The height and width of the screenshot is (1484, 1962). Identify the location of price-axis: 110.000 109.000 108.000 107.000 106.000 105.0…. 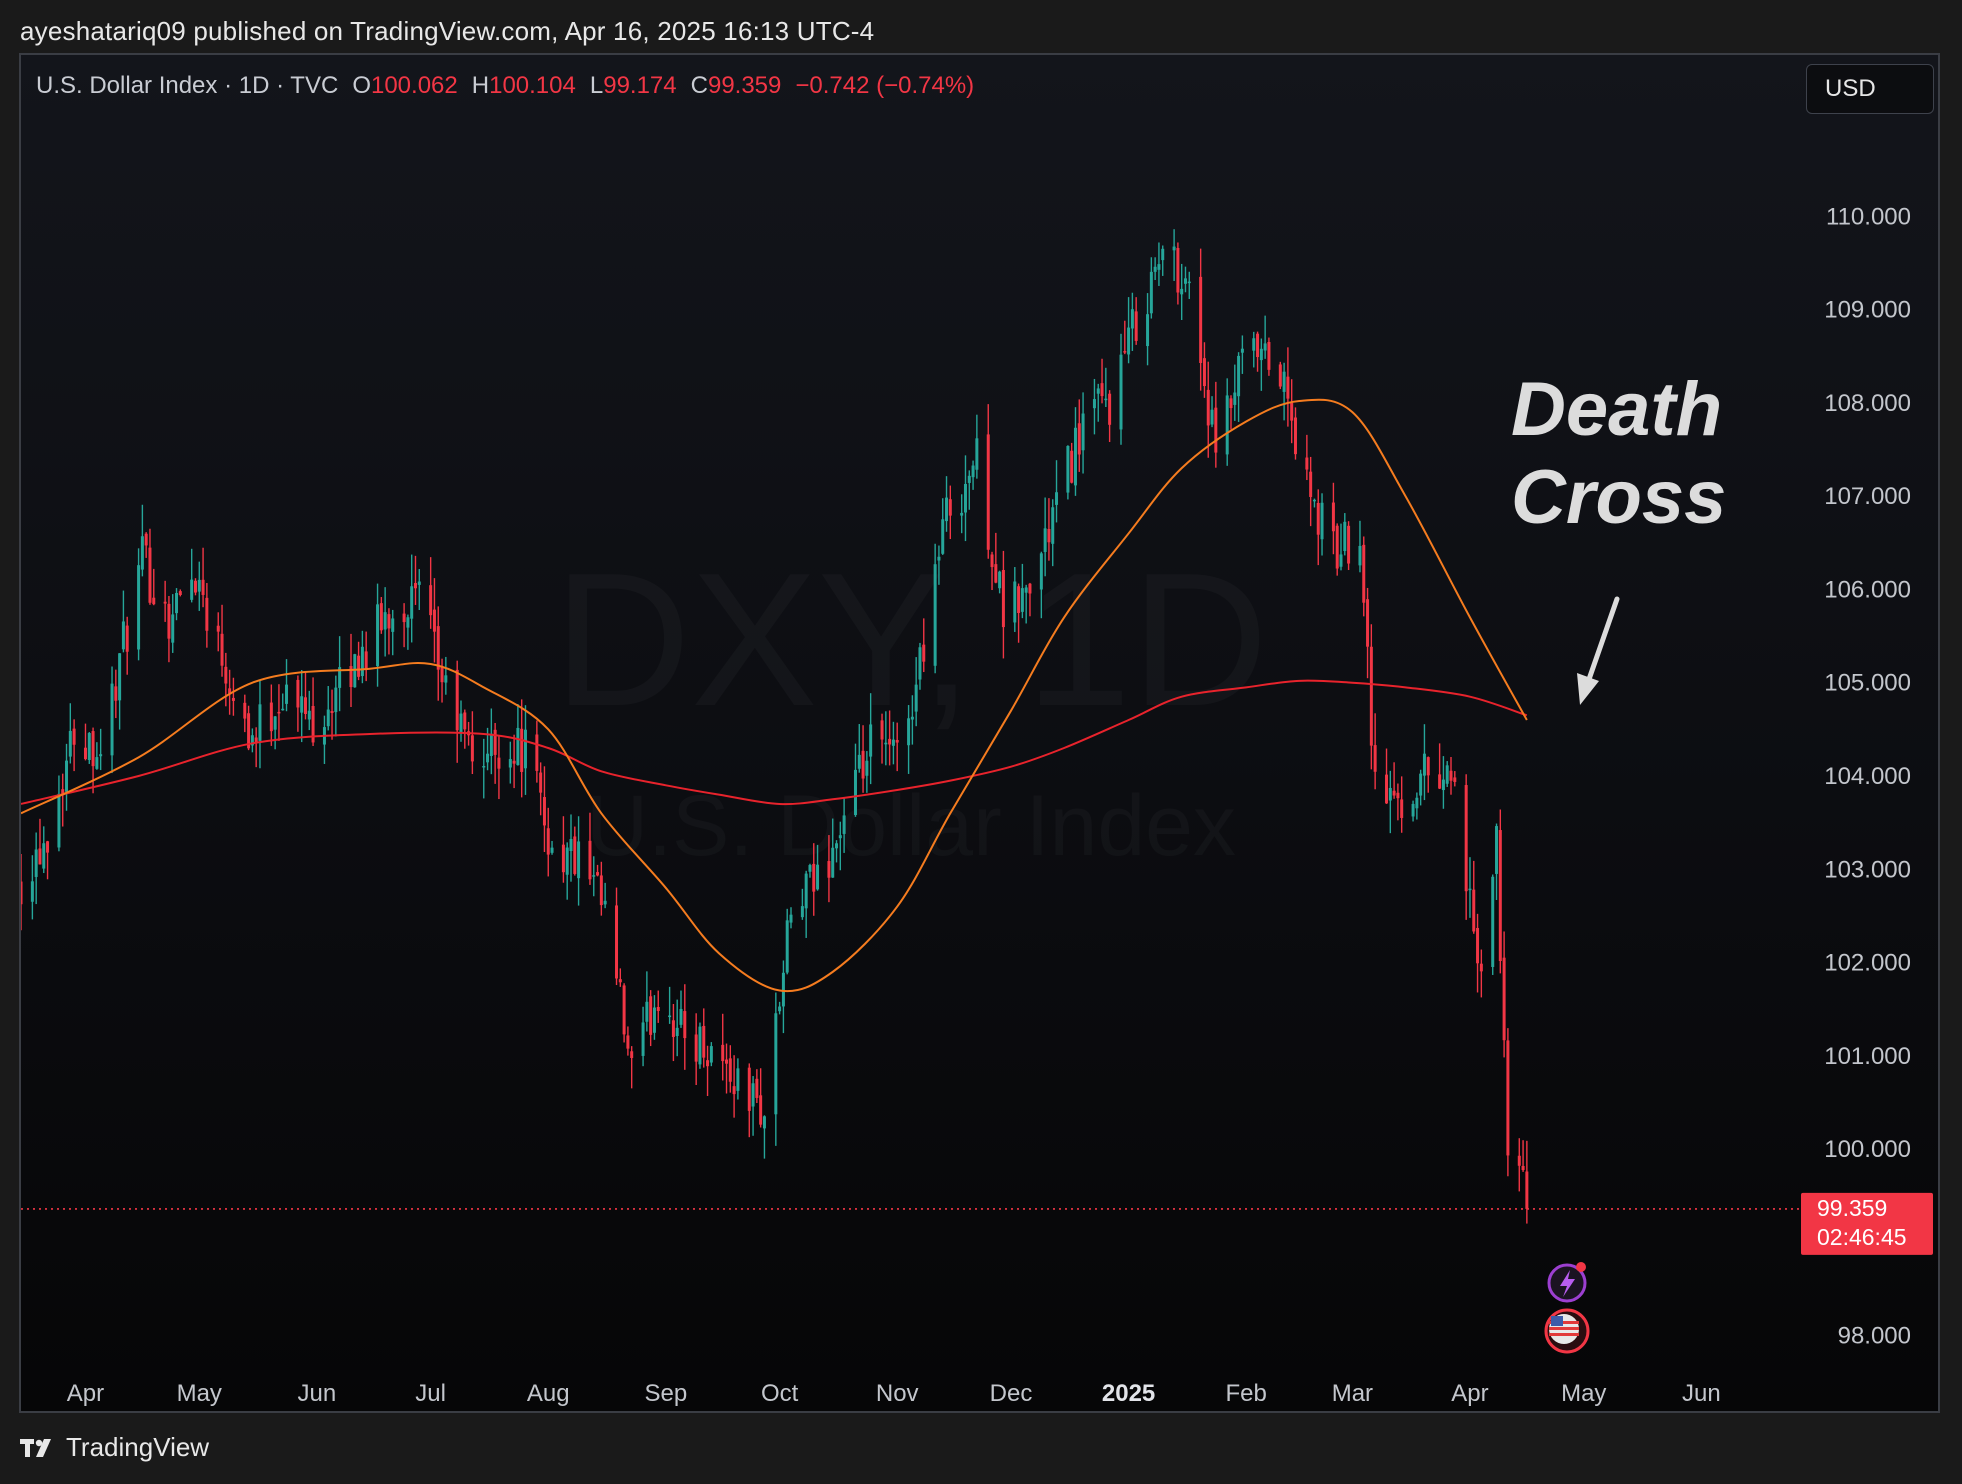
(1867, 776).